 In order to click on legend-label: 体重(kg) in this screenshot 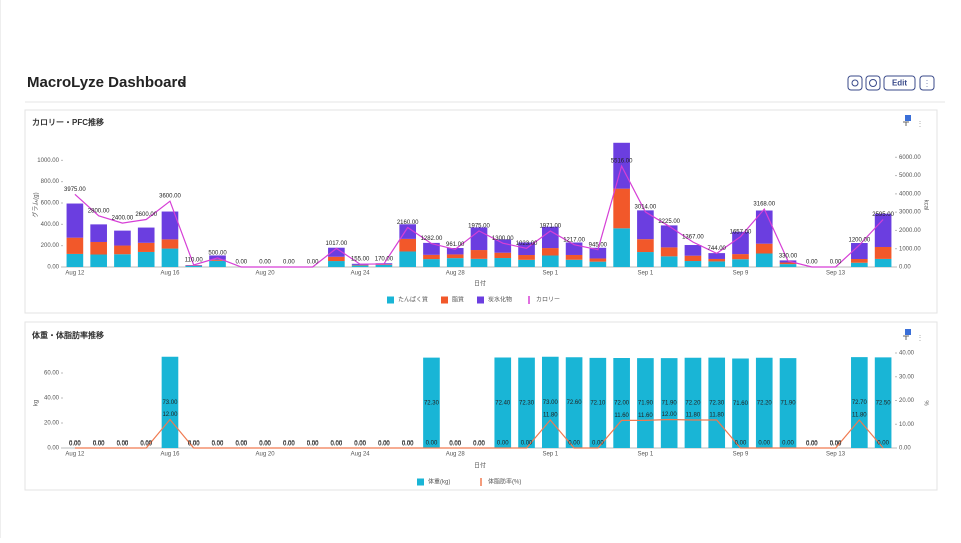, I will do `click(439, 482)`.